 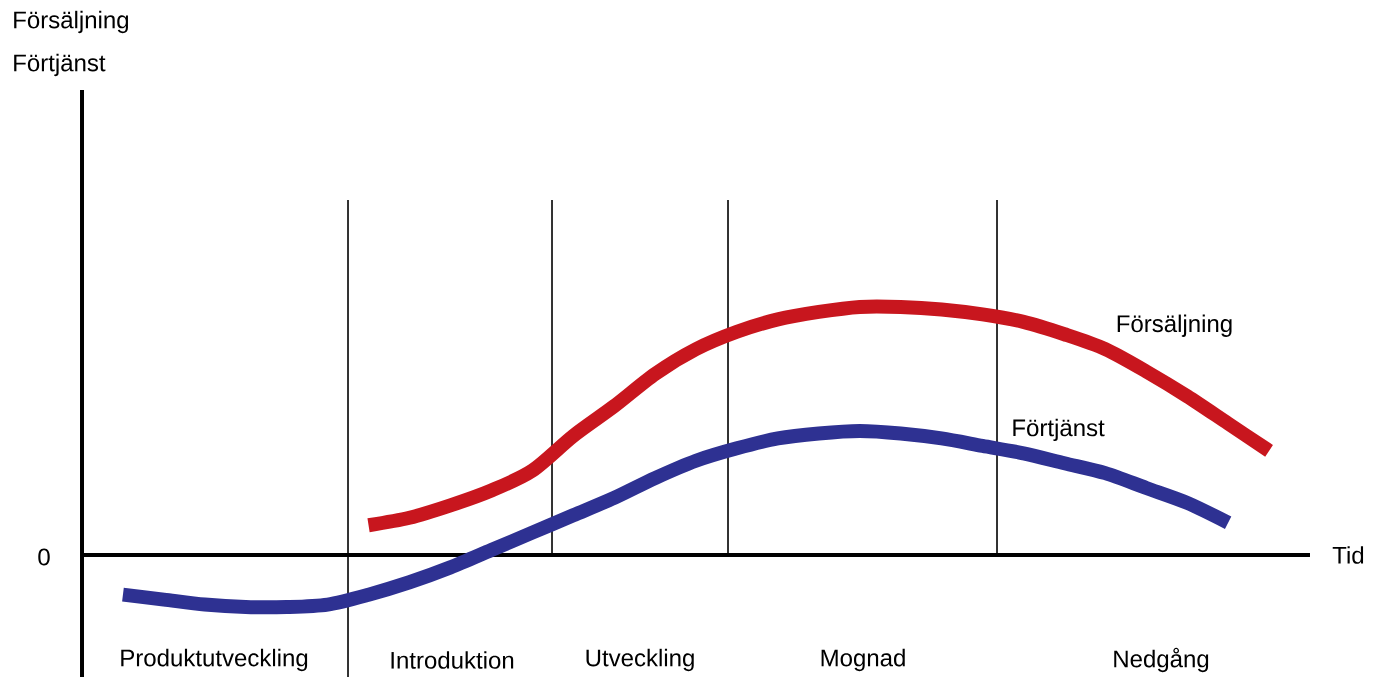 I want to click on text: Förtjänst, so click(x=60, y=65).